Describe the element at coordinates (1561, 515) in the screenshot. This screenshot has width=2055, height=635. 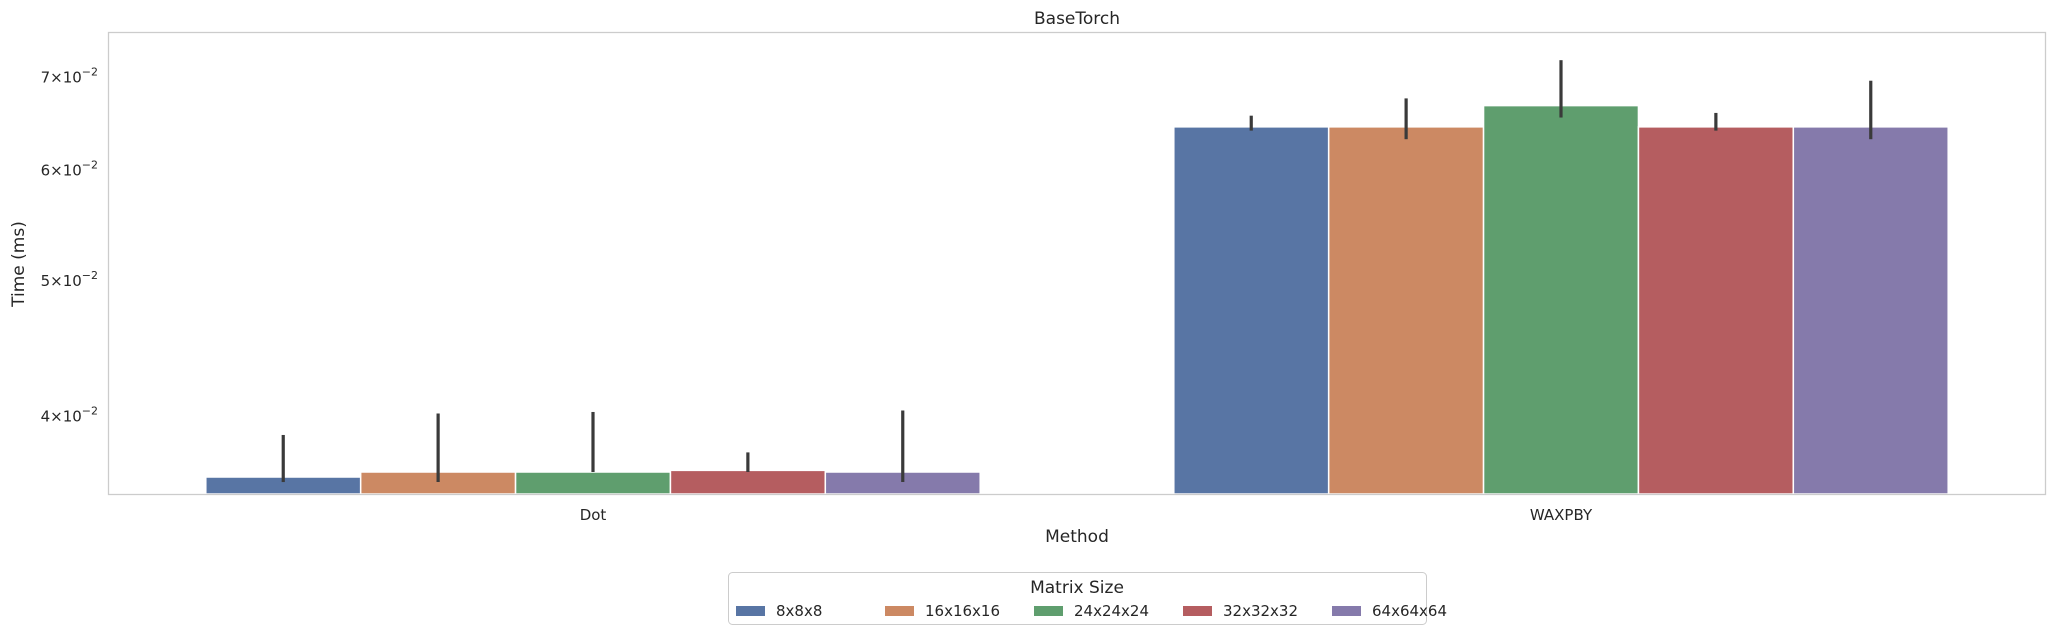
I see `x-tick-label: WAXPBY` at that location.